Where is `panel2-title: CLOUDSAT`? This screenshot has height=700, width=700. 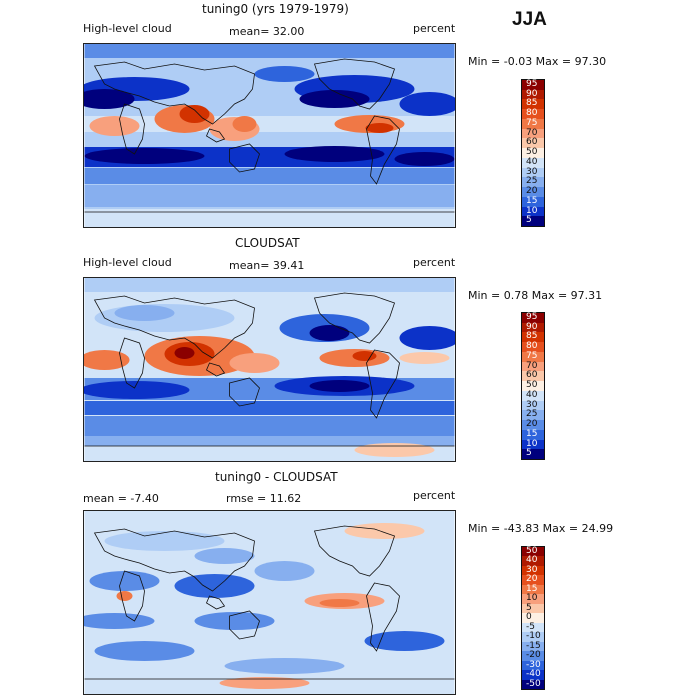
panel2-title: CLOUDSAT is located at coordinates (267, 243).